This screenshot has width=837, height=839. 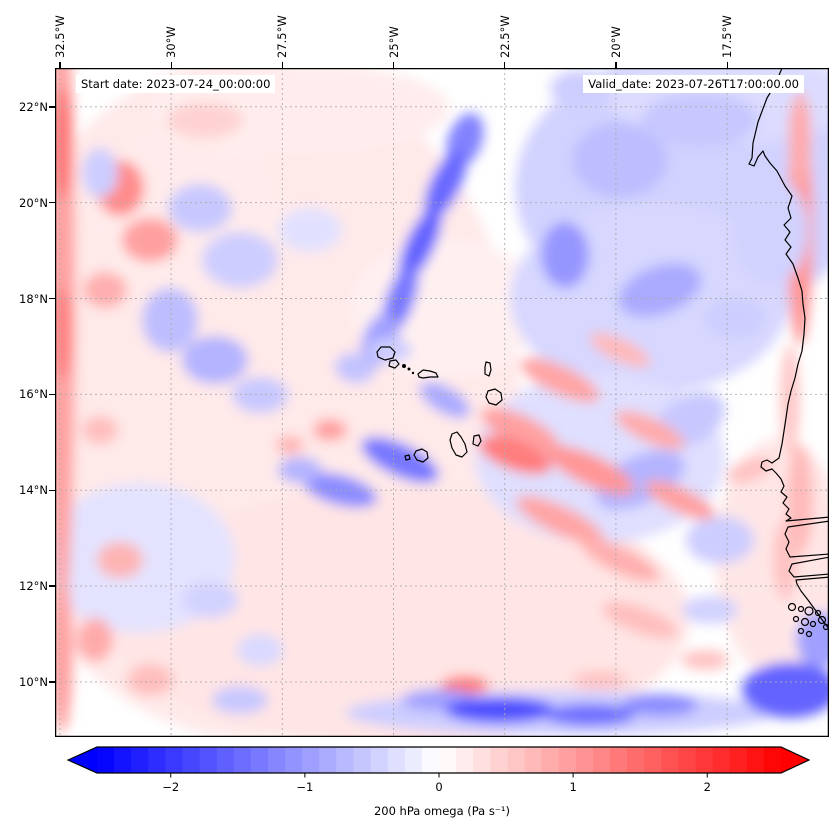 I want to click on y-tick-label: 18°N, so click(x=33, y=298).